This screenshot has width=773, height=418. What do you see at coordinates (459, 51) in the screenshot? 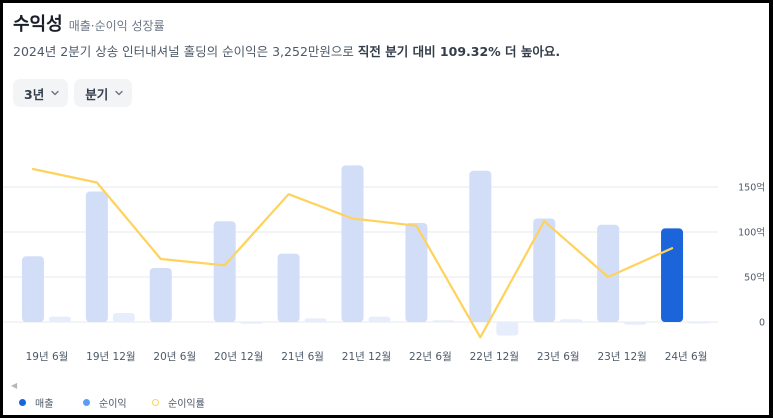
I see `summary-highlight: 직전 분기 대비 109.32% 더 높아요.` at bounding box center [459, 51].